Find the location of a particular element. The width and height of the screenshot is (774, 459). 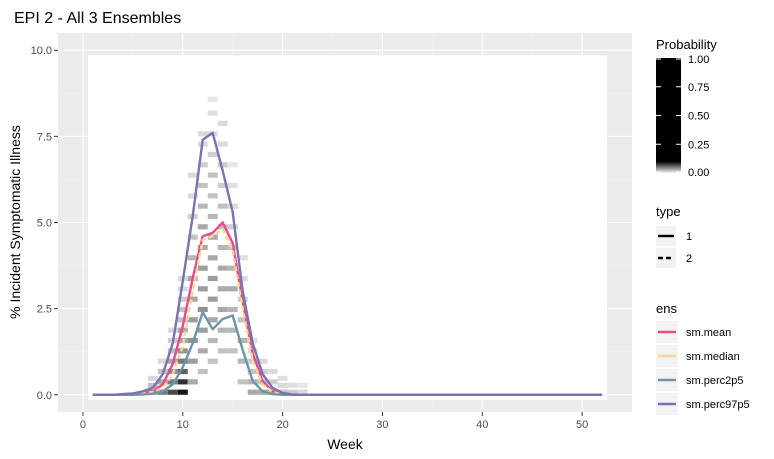

legend-type-label: 2 is located at coordinates (689, 259).